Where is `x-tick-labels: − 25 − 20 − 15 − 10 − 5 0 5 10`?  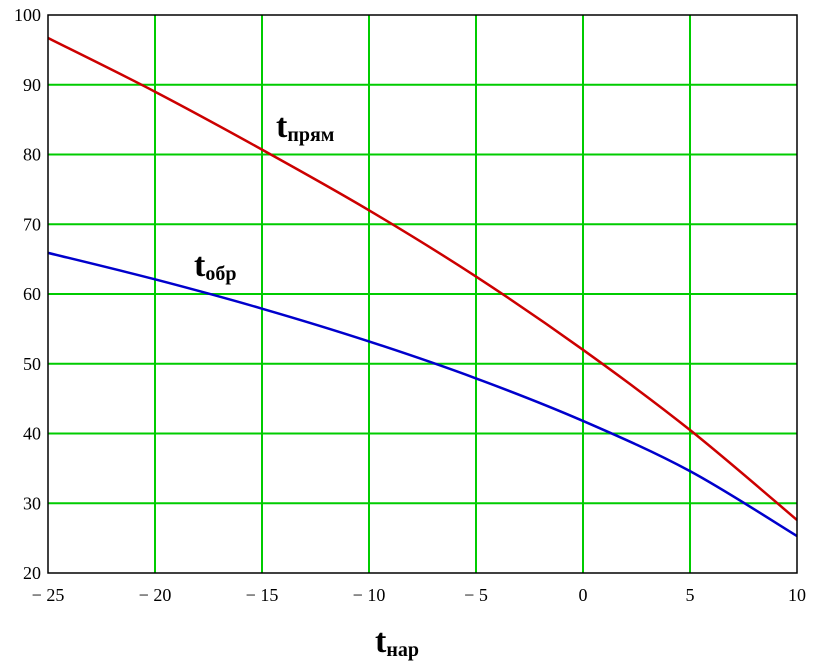 x-tick-labels: − 25 − 20 − 15 − 10 − 5 0 5 10 is located at coordinates (419, 595).